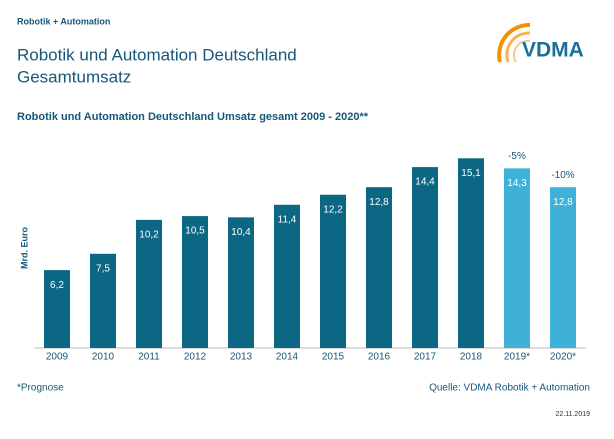  I want to click on x-tick-label: 2017, so click(425, 357).